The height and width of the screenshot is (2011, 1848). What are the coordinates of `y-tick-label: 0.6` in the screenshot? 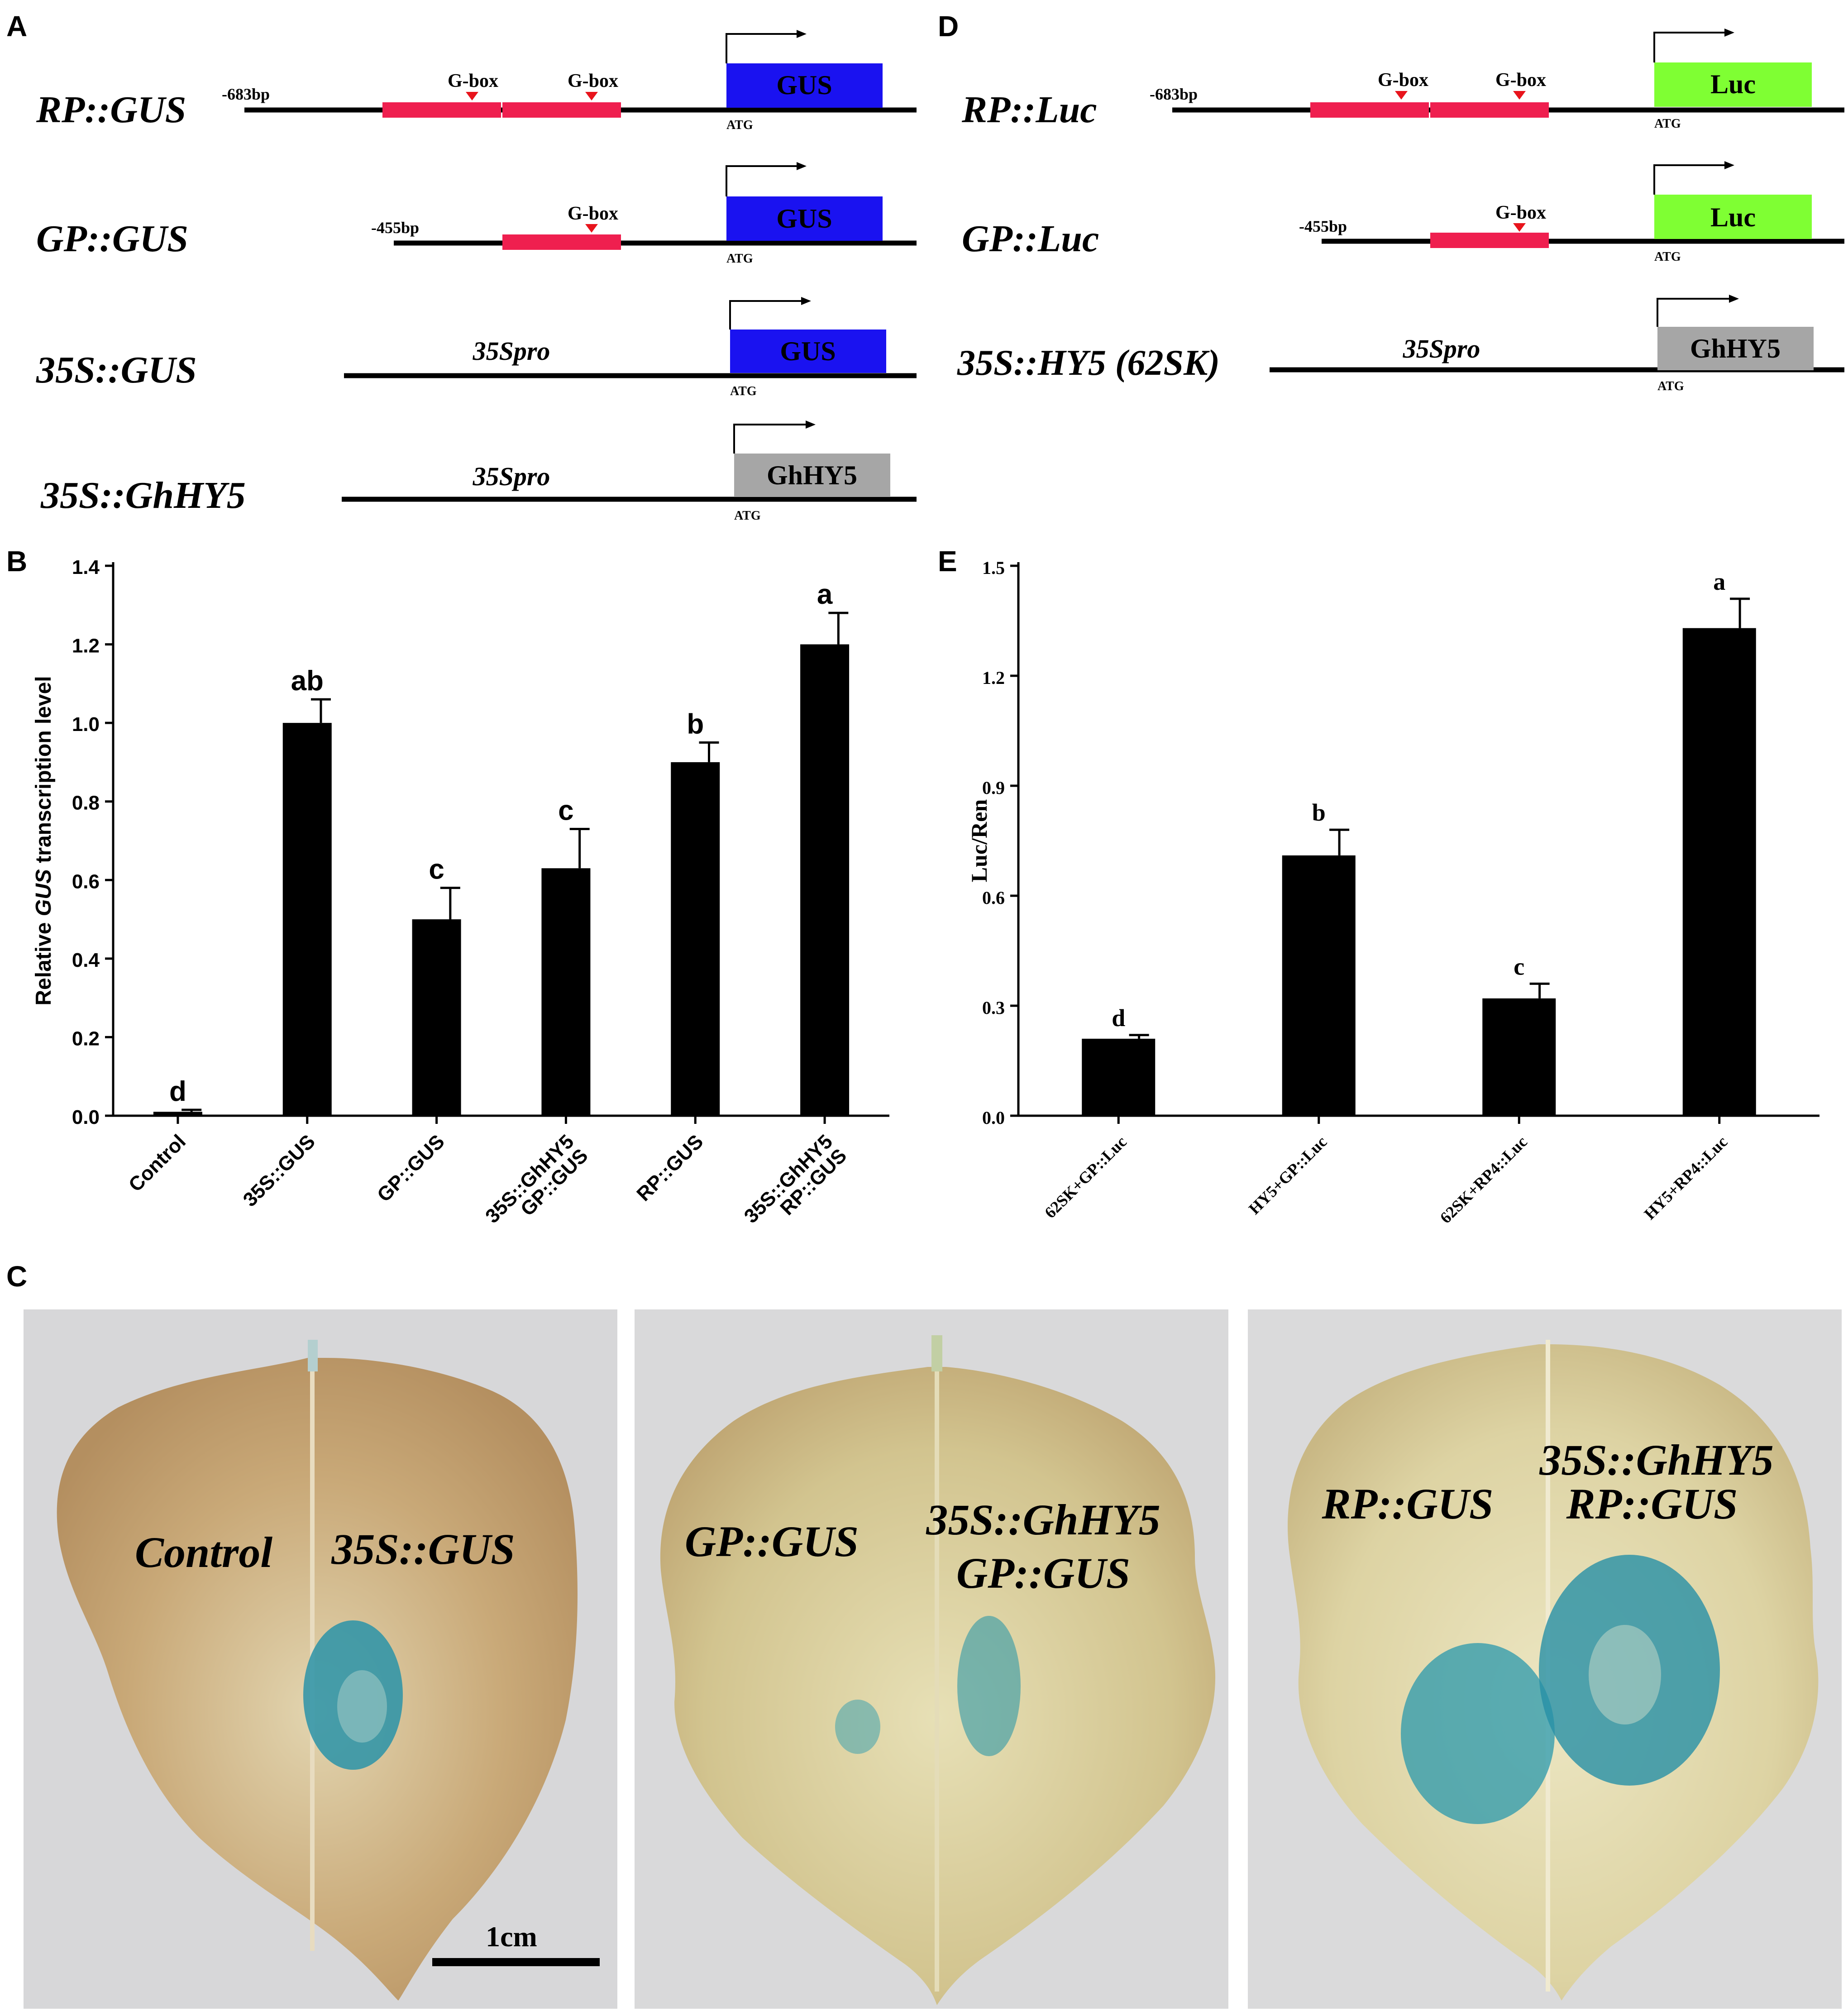 It's located at (86, 881).